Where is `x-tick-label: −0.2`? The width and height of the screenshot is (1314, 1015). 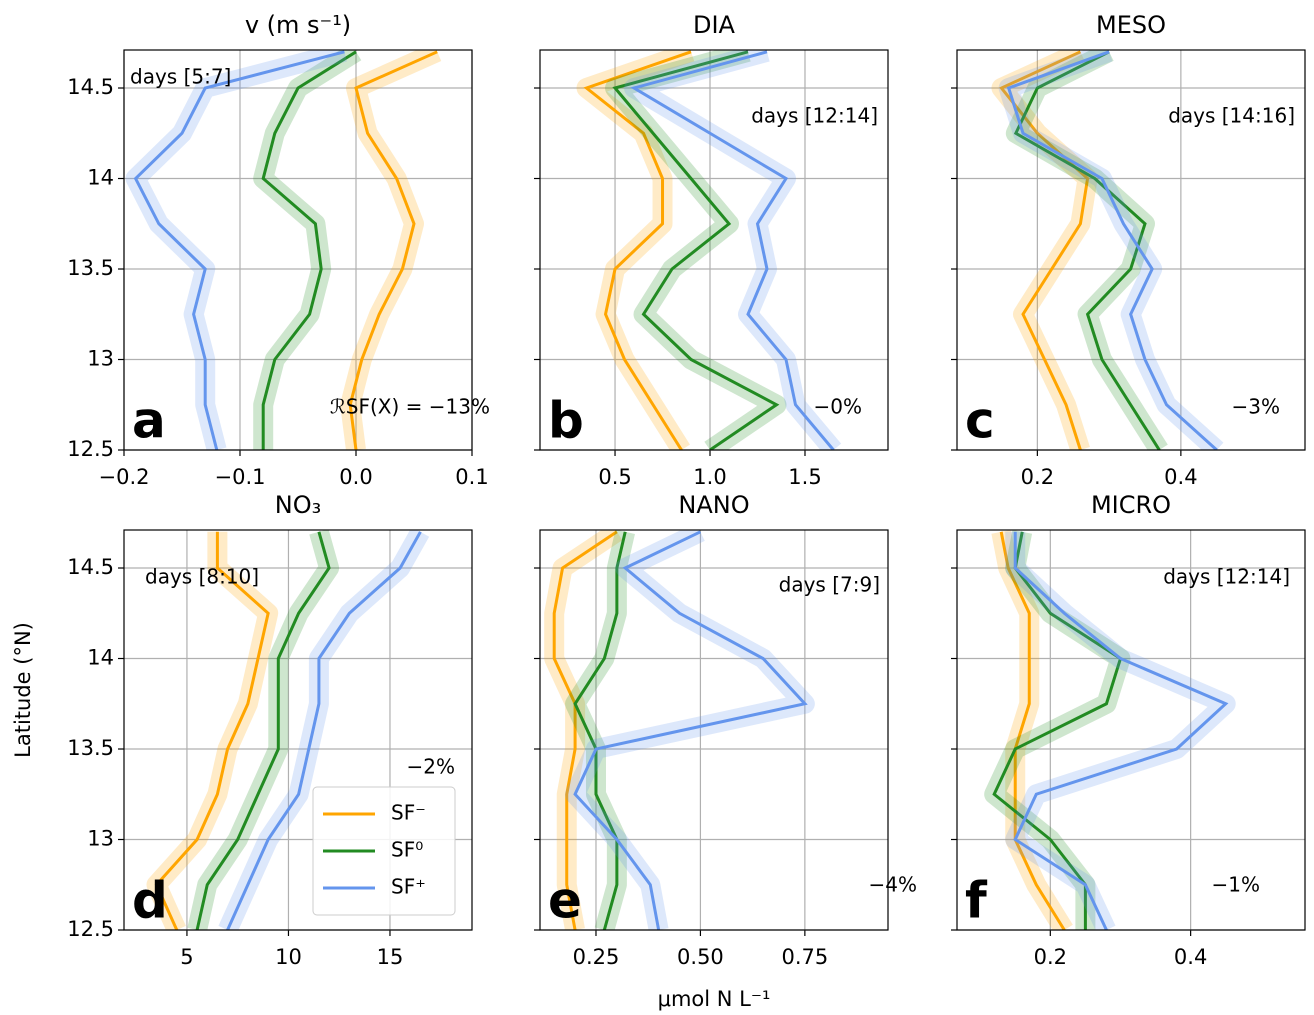
x-tick-label: −0.2 is located at coordinates (124, 477).